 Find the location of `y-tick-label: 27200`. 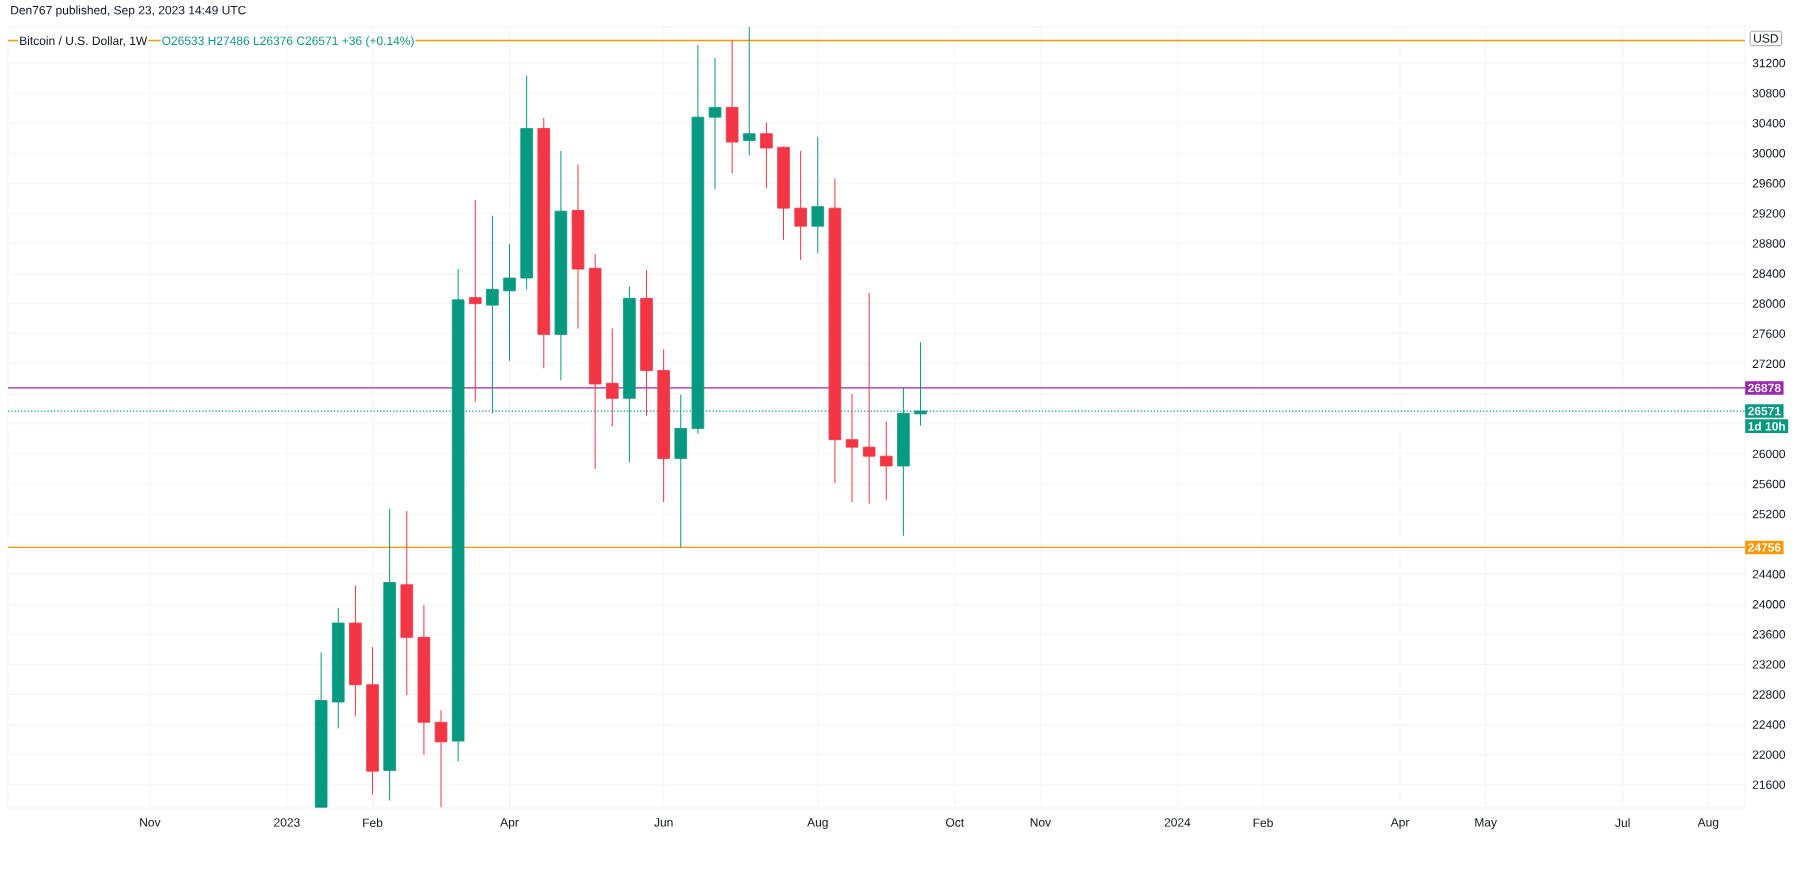

y-tick-label: 27200 is located at coordinates (1769, 364).